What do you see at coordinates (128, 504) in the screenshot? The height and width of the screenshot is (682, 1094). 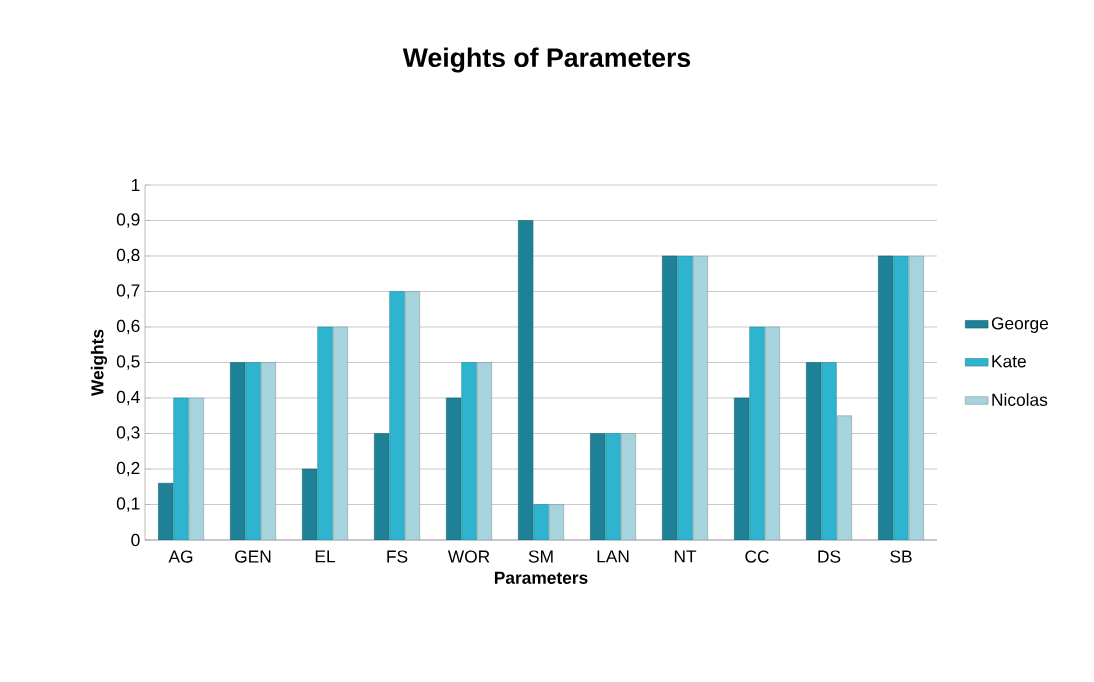 I see `y-tick-label: 0,1` at bounding box center [128, 504].